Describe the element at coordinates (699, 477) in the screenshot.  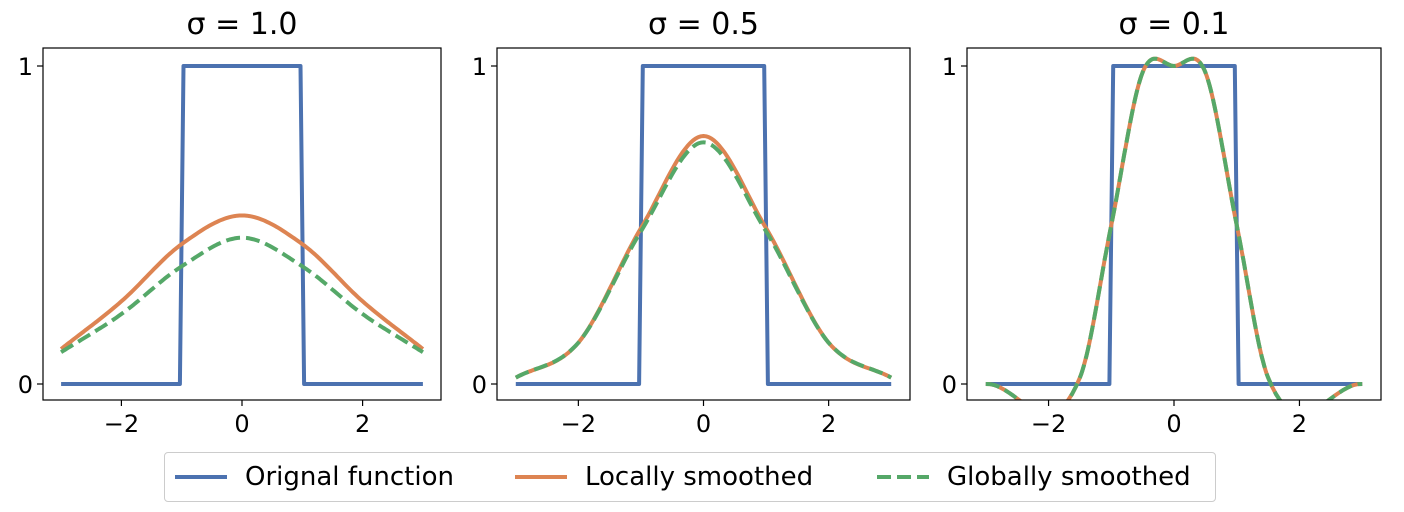
I see `legend-label-local: Locally smoothed` at that location.